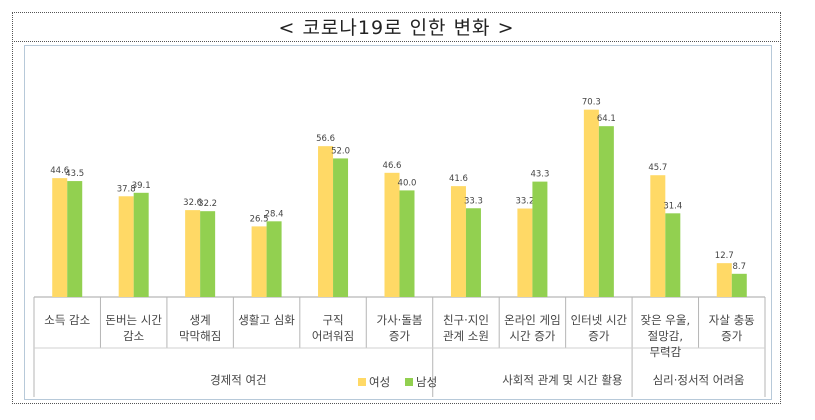 The height and width of the screenshot is (420, 815). I want to click on data-label: 37.8, so click(126, 189).